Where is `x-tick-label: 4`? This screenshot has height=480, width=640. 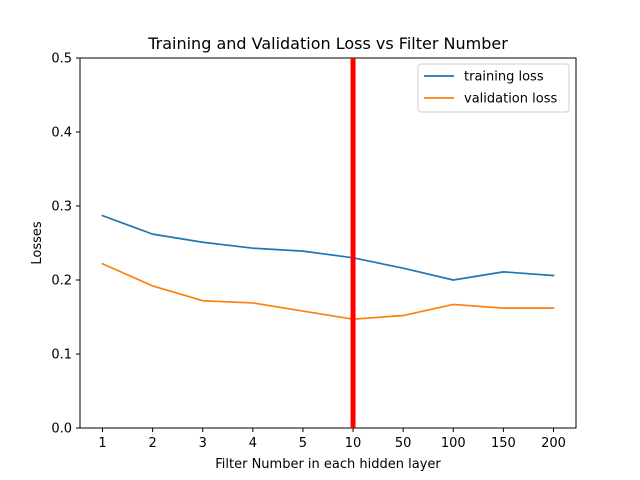
x-tick-label: 4 is located at coordinates (253, 443).